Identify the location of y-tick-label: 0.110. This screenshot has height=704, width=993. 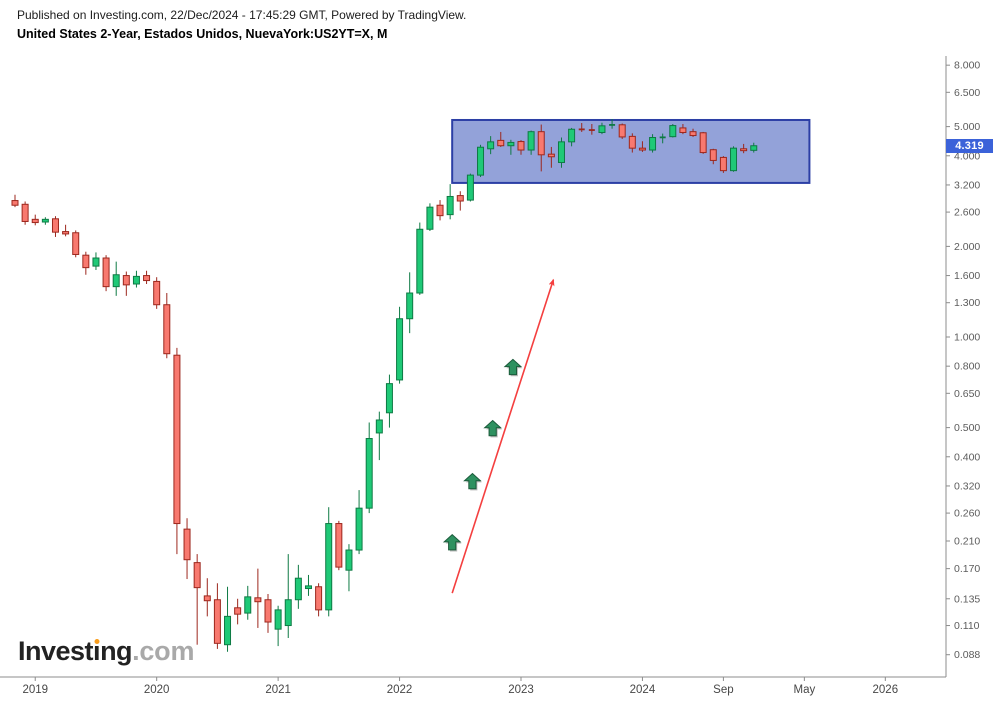
(967, 626).